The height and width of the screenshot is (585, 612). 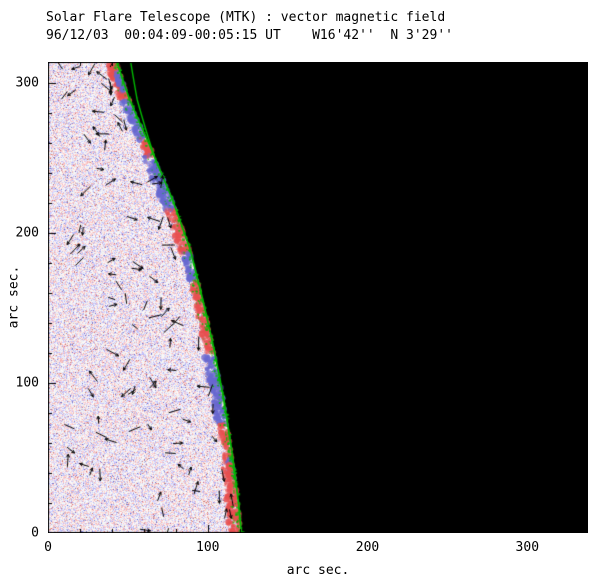 I want to click on x-tick-label: 300, so click(x=527, y=547).